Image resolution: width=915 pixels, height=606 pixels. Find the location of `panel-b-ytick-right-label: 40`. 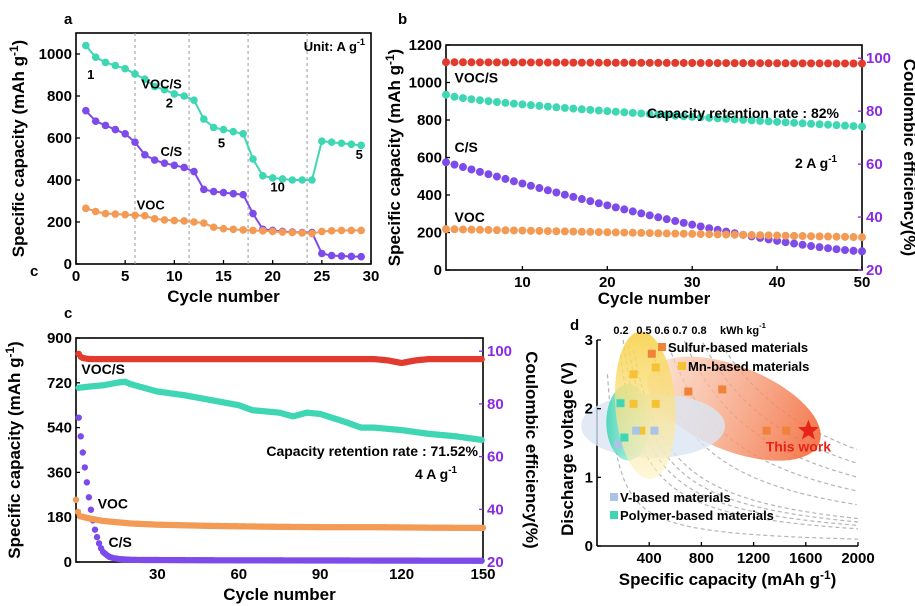

panel-b-ytick-right-label: 40 is located at coordinates (874, 217).